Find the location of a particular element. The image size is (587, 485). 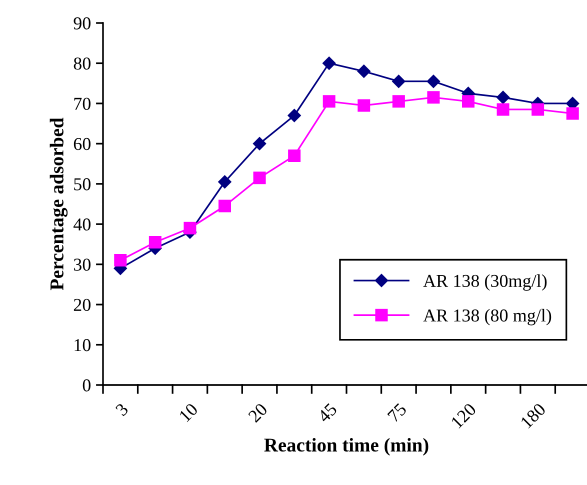

y-tick-label: 90 is located at coordinates (82, 23).